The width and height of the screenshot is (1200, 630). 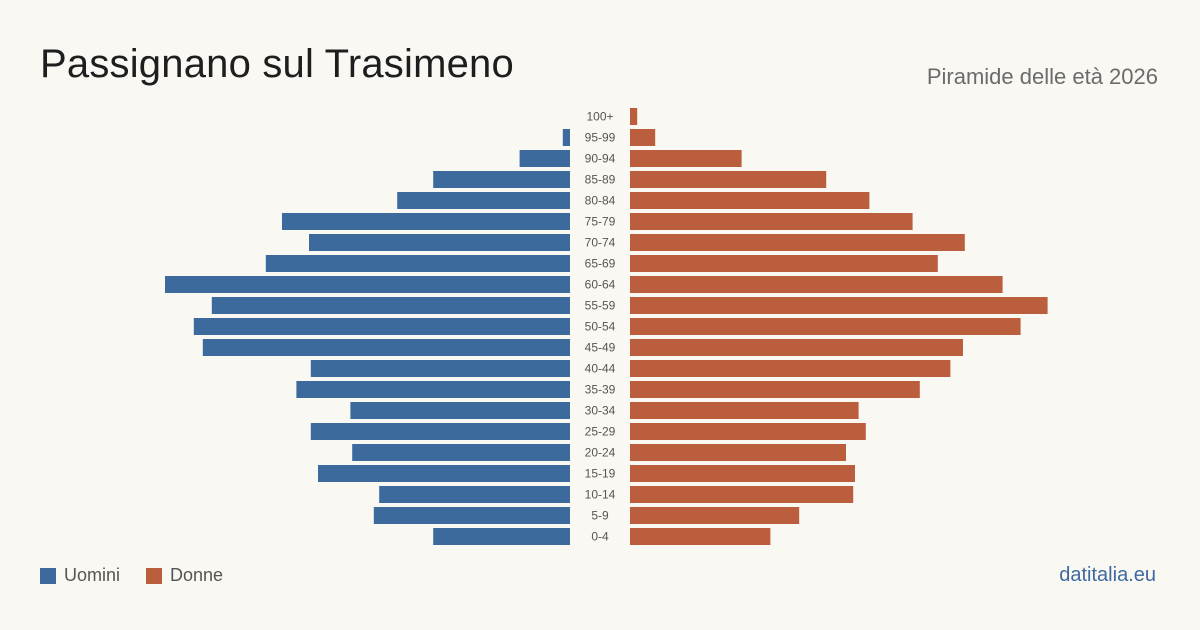 I want to click on age-label-90-94: 90-94, so click(x=600, y=159).